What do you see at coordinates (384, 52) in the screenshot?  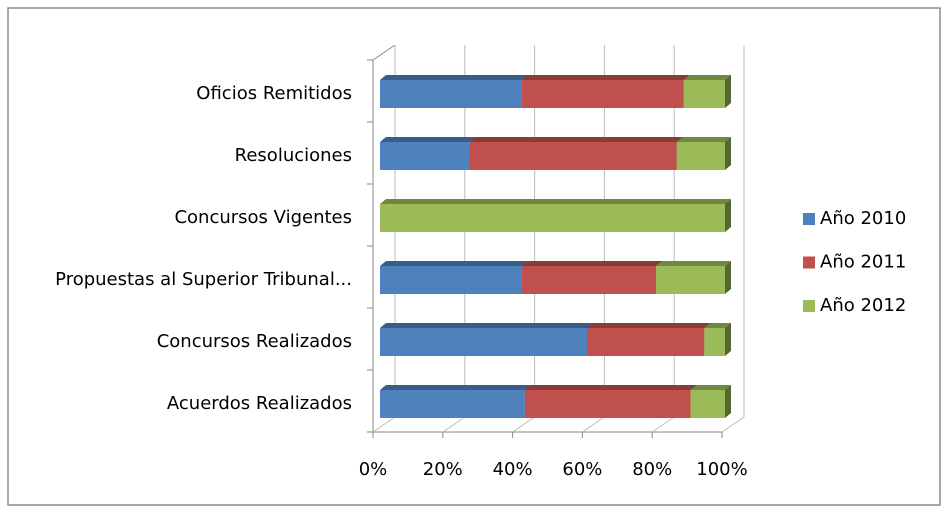 I see `axis-line` at bounding box center [384, 52].